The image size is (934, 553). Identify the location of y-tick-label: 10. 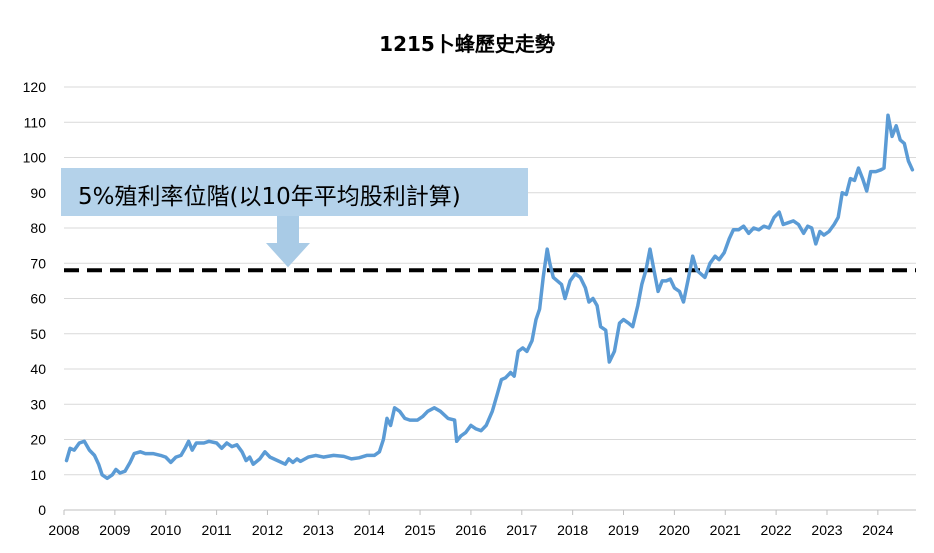
(38, 475).